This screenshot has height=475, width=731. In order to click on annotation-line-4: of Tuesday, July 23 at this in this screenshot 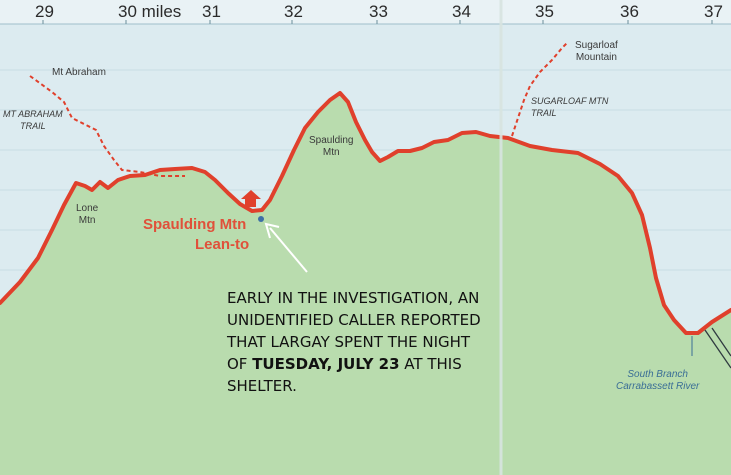, I will do `click(372, 364)`.